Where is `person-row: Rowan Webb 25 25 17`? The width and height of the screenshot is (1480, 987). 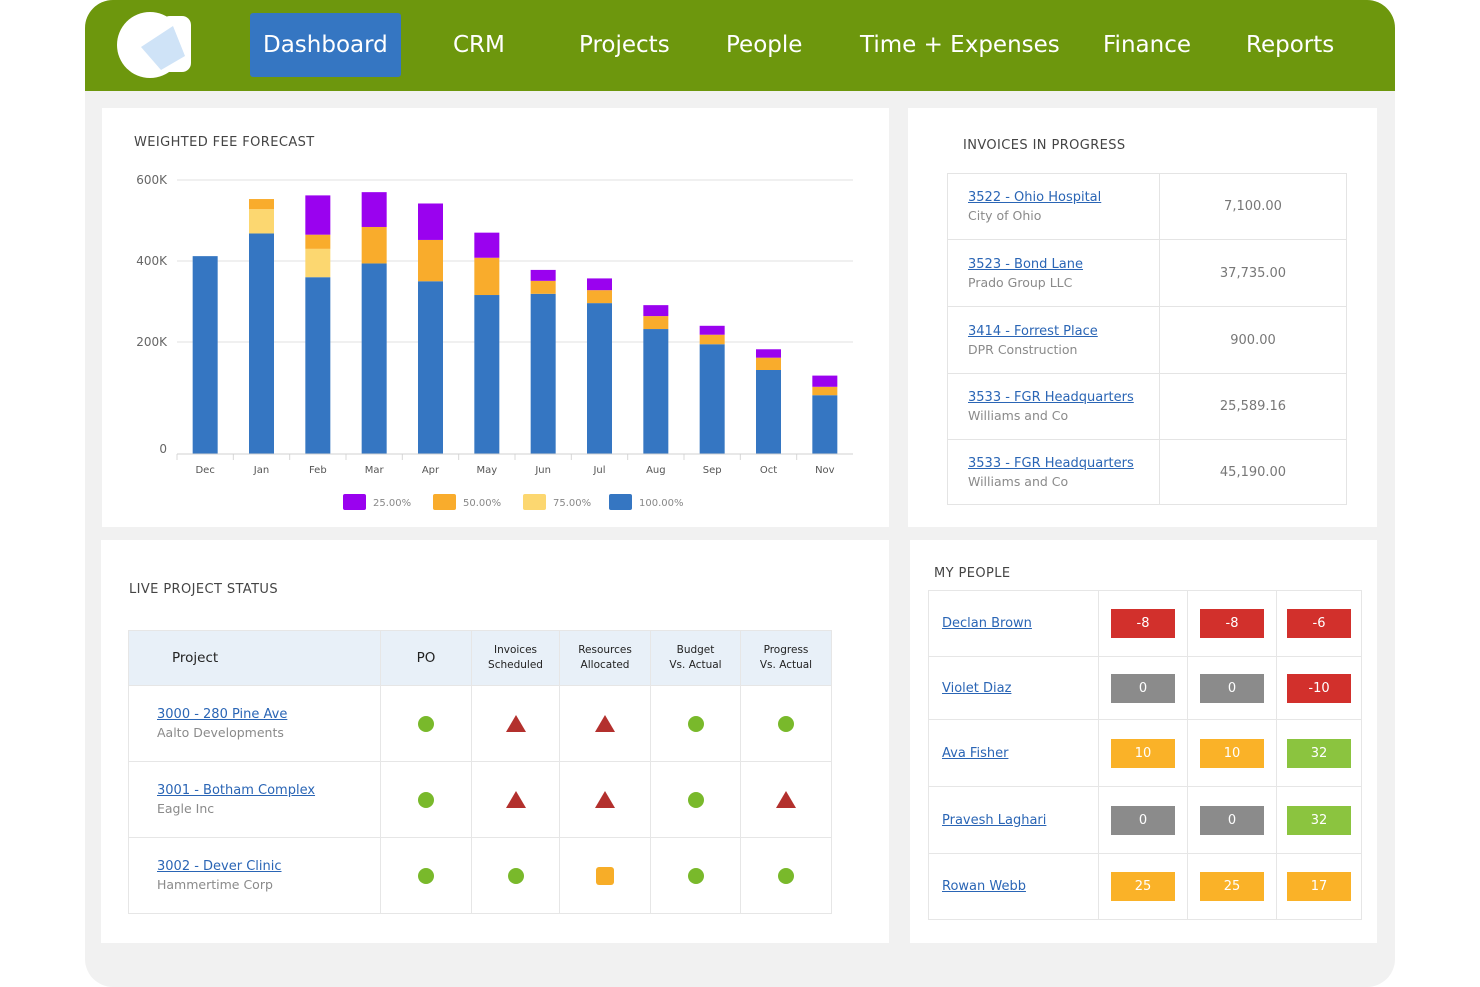
person-row: Rowan Webb 25 25 17 is located at coordinates (1145, 886).